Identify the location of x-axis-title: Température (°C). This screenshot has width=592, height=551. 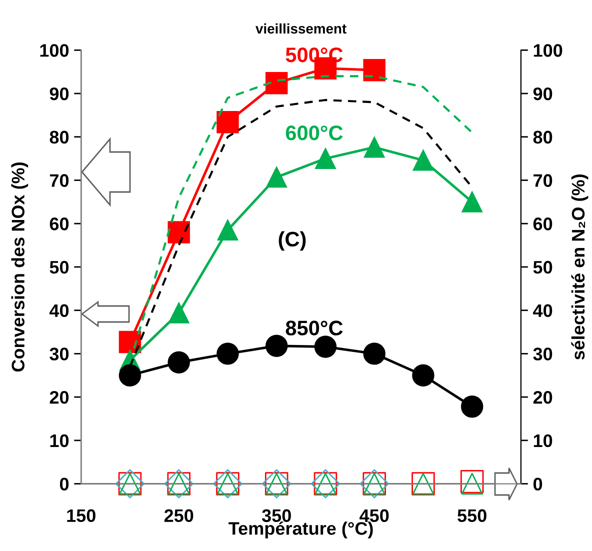
(300, 529).